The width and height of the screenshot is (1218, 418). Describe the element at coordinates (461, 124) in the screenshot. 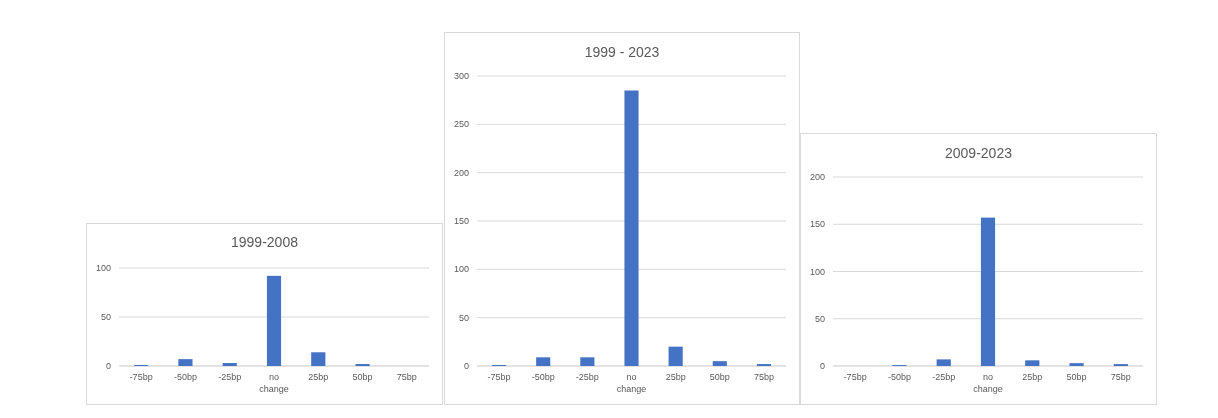

I see `y-tick-label: 250` at that location.